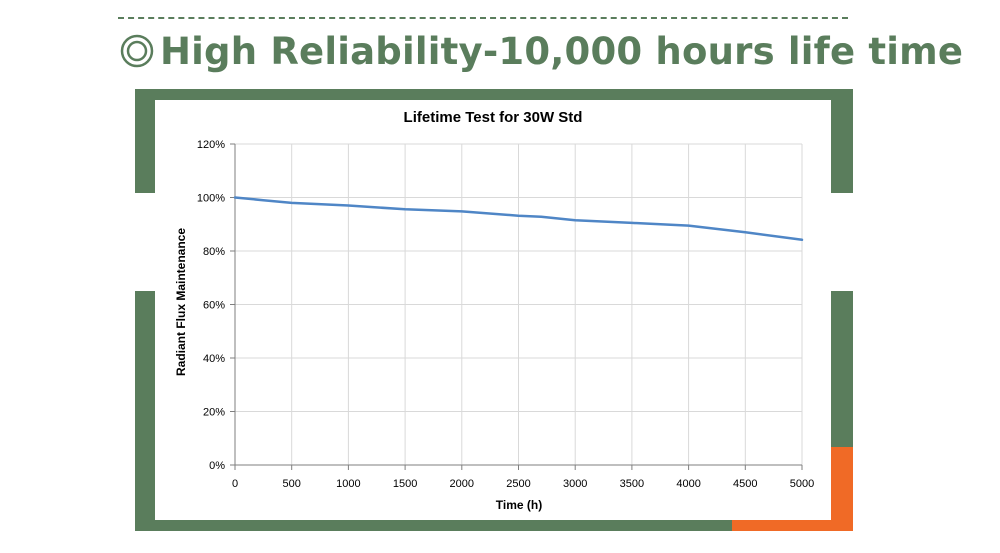 The height and width of the screenshot is (553, 1000). I want to click on series-line, so click(518, 219).